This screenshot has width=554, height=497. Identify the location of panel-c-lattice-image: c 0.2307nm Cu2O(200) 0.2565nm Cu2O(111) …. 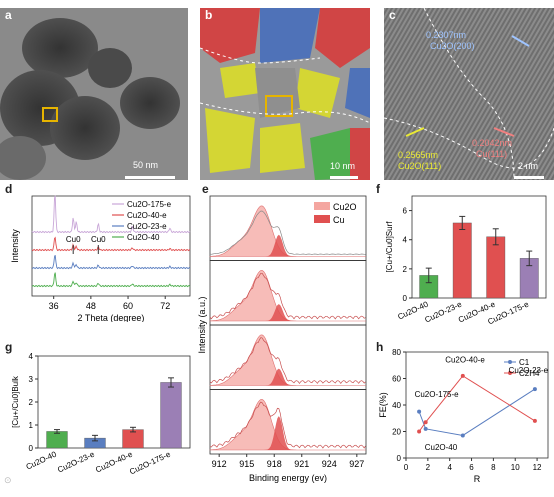
(469, 94).